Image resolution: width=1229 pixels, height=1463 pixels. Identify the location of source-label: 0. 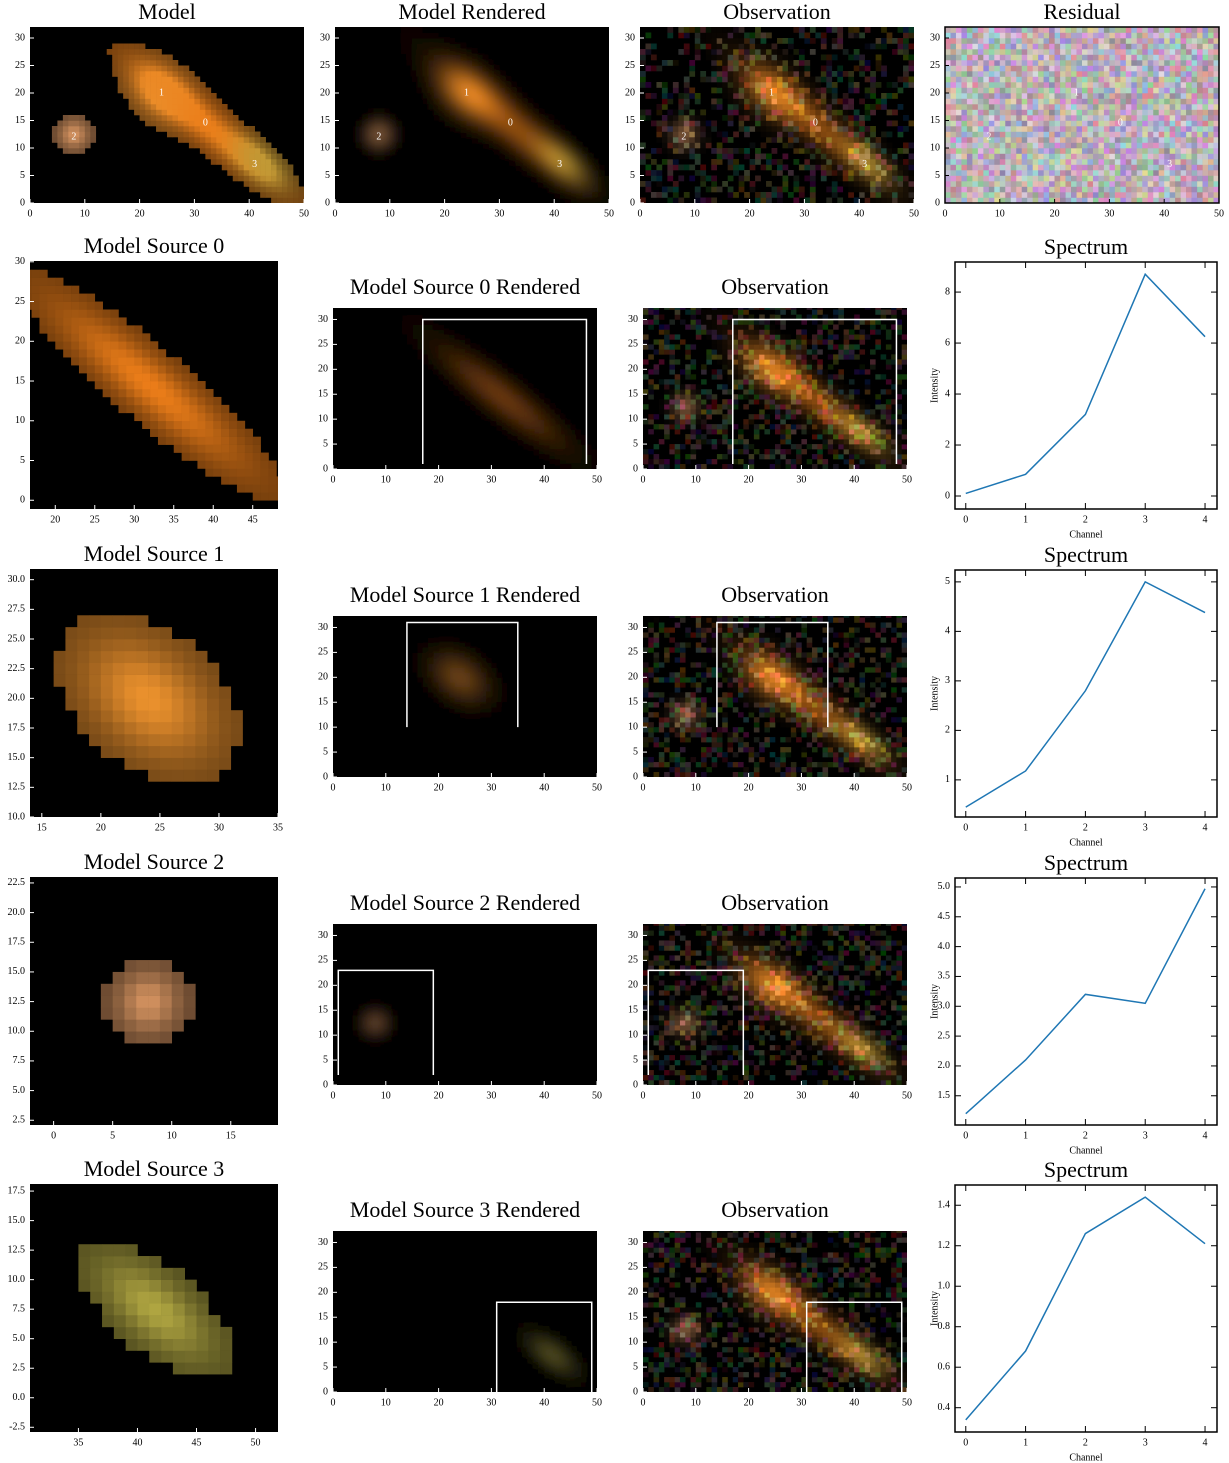
(205, 123).